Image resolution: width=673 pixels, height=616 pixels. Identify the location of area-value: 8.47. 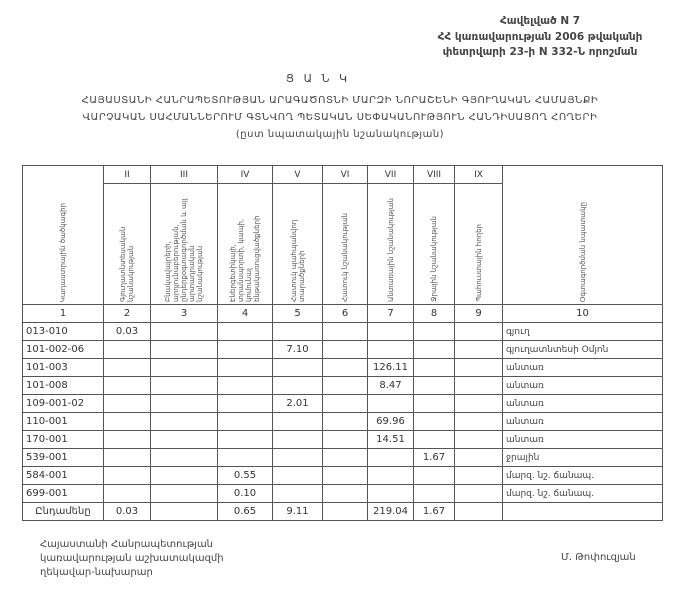
(390, 385).